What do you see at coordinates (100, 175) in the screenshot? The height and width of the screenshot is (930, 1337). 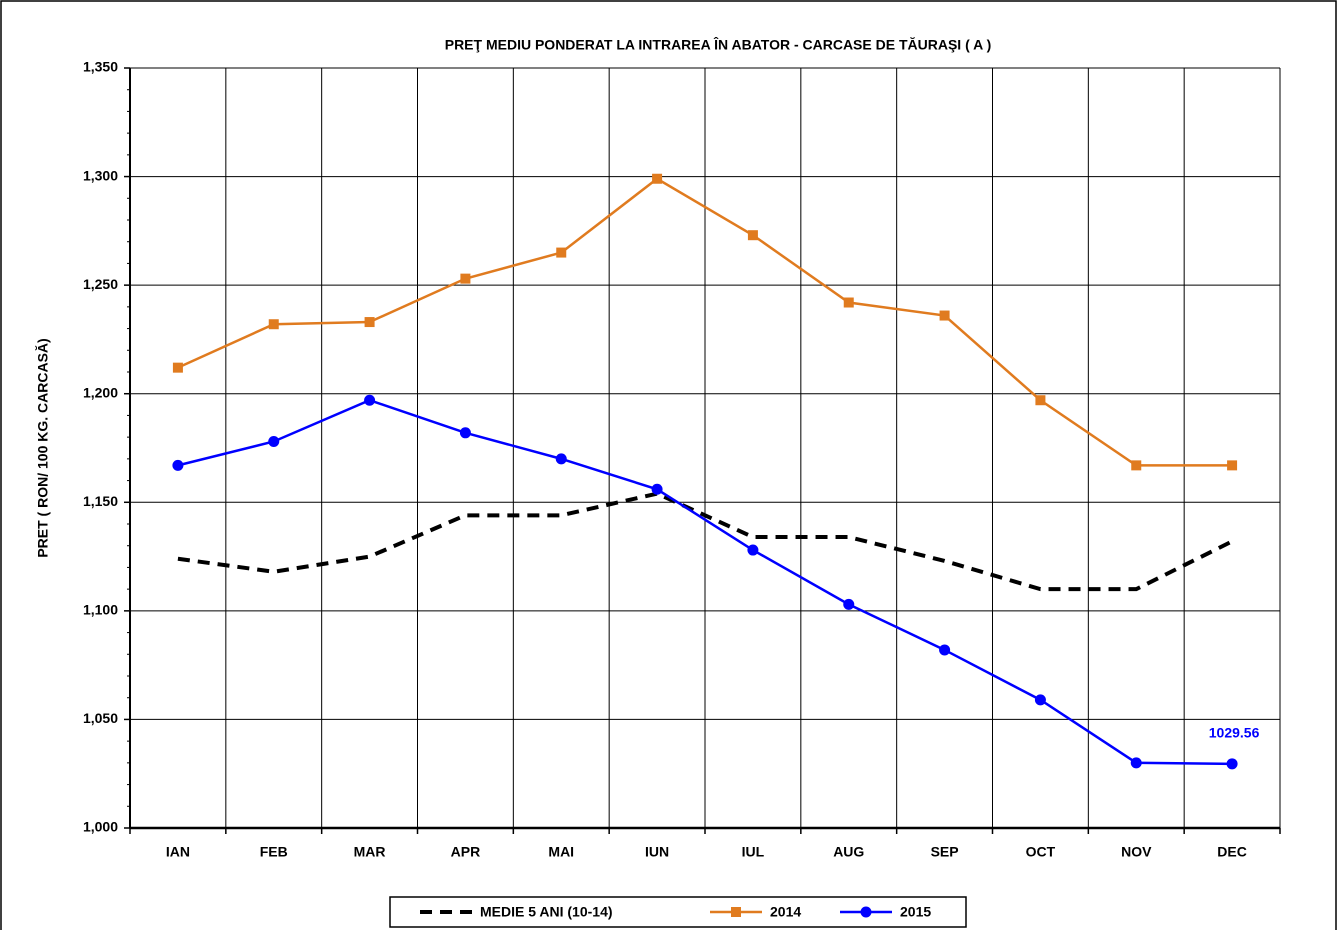 I see `y-tick-label: 1,300` at bounding box center [100, 175].